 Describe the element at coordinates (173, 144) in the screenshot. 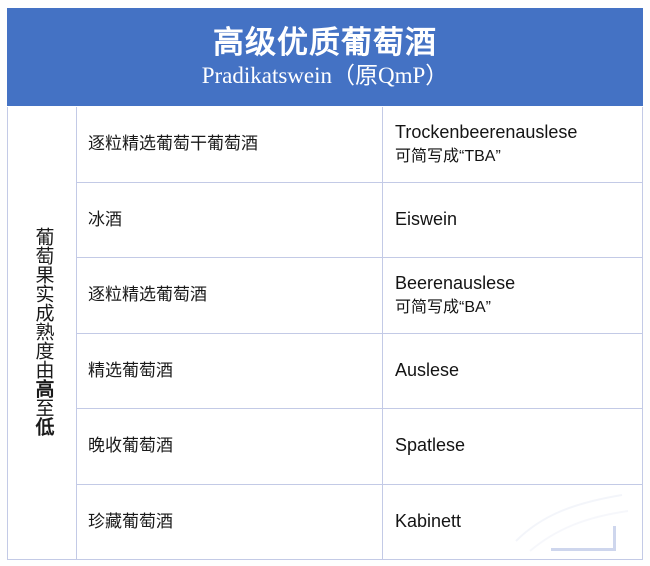

I see `chinese-name: 逐粒精选葡萄干葡萄酒` at that location.